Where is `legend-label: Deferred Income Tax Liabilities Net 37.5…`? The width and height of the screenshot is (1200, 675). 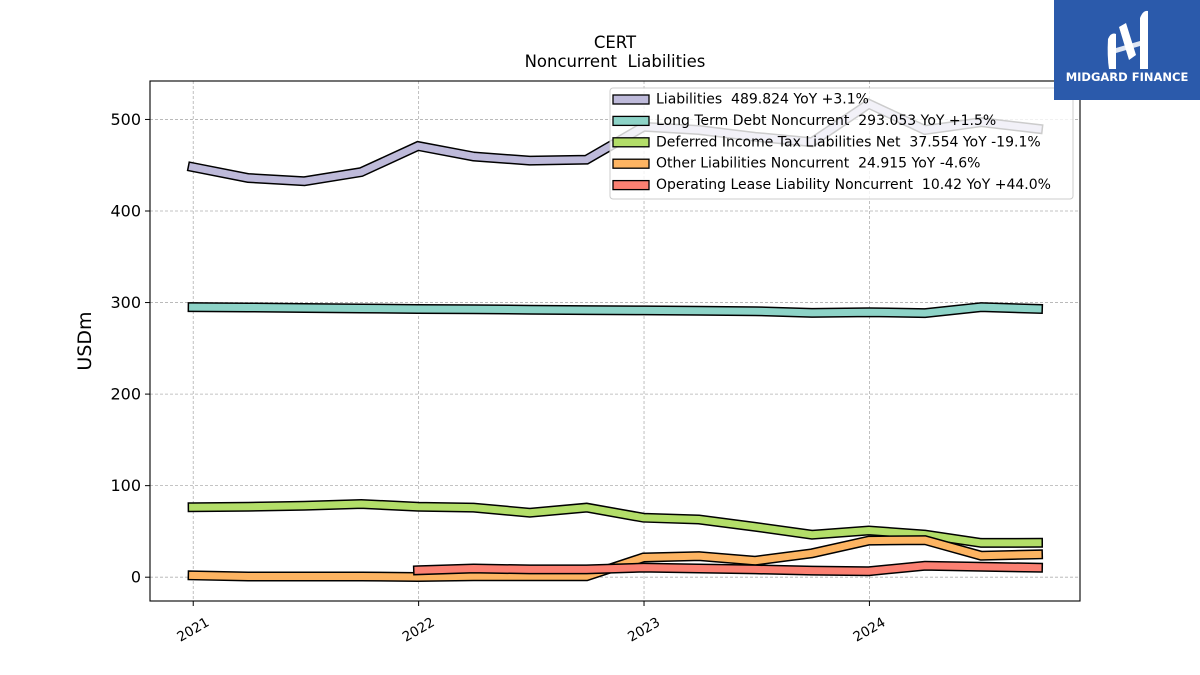
legend-label: Deferred Income Tax Liabilities Net 37.5… is located at coordinates (848, 142).